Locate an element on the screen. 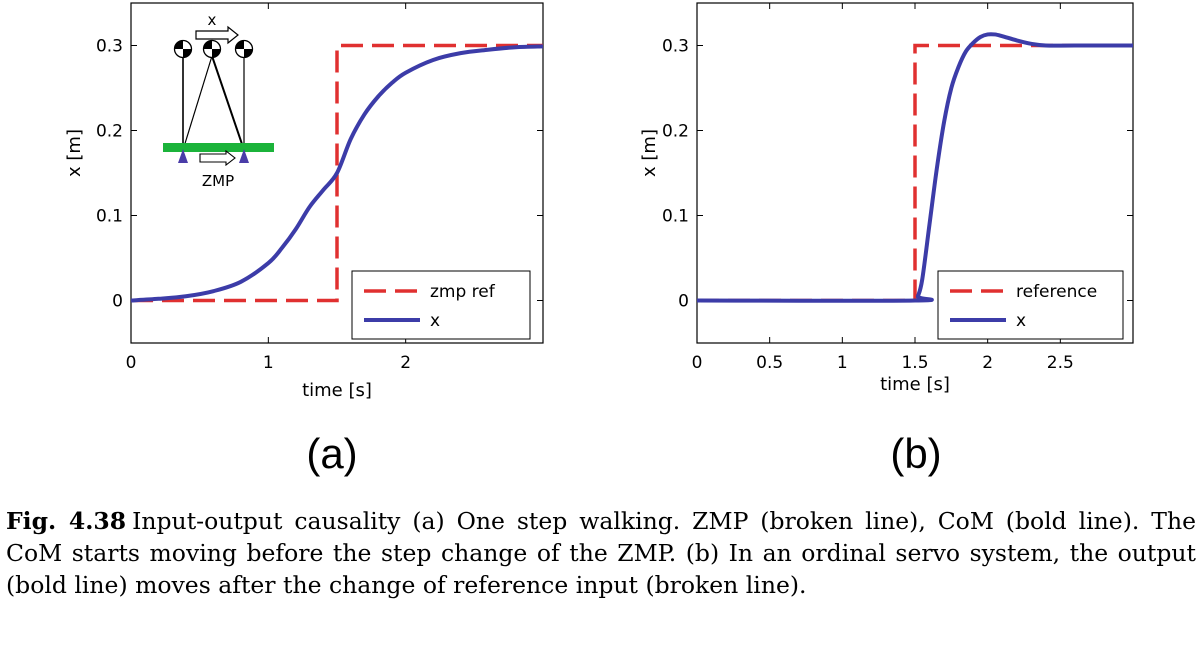  inset-ground is located at coordinates (218, 147).